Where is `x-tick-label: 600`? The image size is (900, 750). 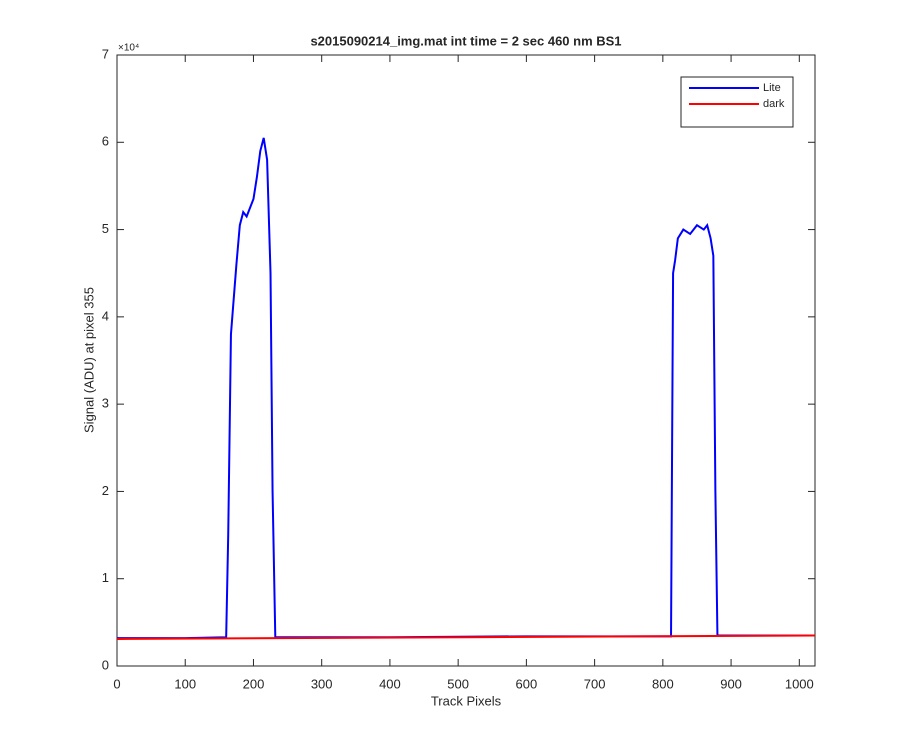 x-tick-label: 600 is located at coordinates (527, 683).